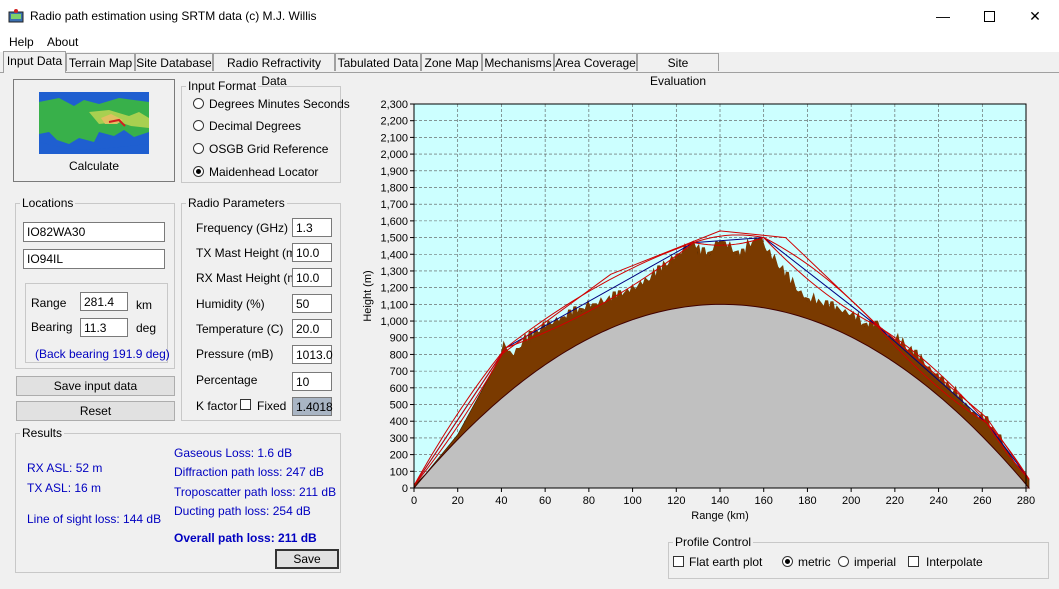  I want to click on rx-asl: RX ASL: 52 m, so click(65, 468).